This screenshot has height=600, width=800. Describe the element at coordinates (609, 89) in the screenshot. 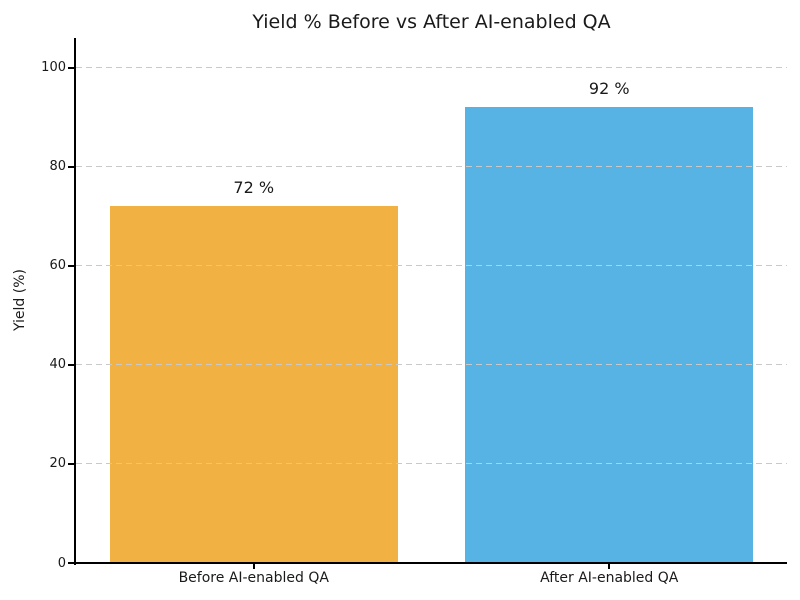

I see `bar-value-label: 92 %` at that location.